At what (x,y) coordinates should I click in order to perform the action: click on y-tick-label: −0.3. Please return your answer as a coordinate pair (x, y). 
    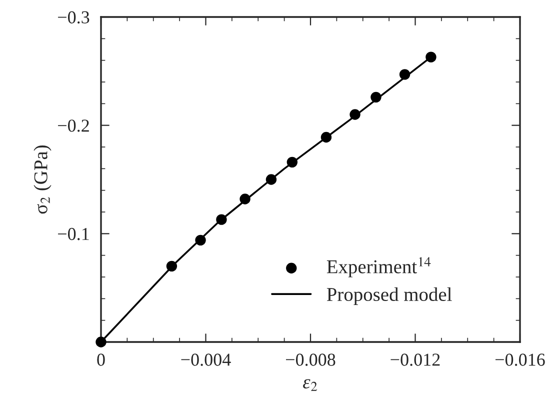
    Looking at the image, I should click on (74, 17).